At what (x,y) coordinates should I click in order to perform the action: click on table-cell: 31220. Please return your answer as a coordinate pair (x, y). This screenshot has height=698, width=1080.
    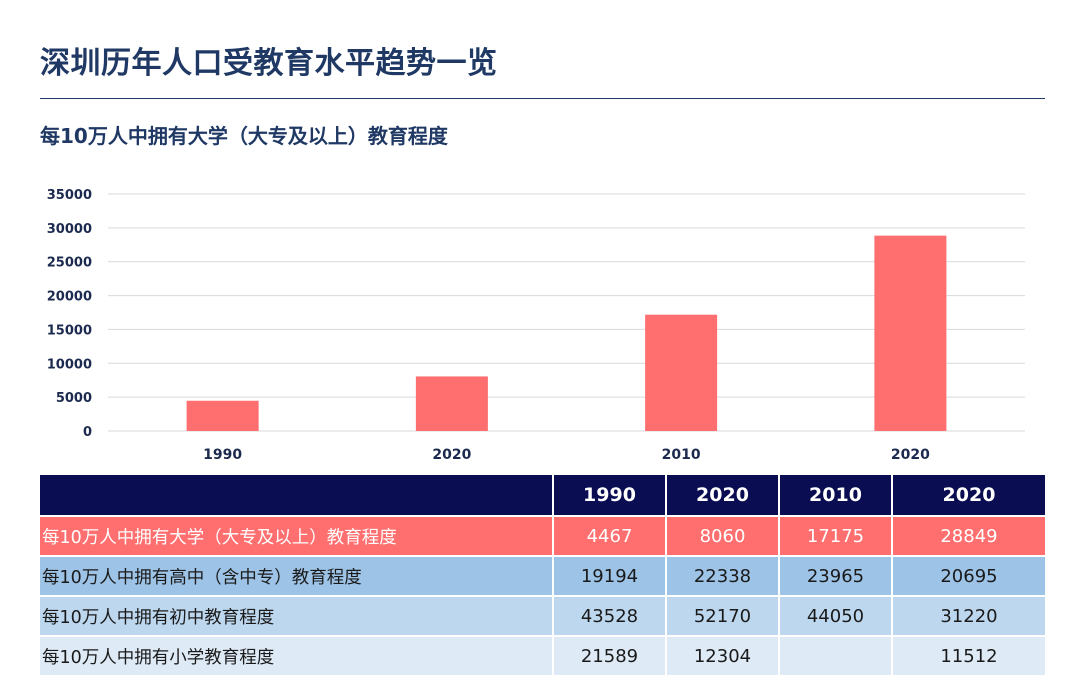
    Looking at the image, I should click on (968, 615).